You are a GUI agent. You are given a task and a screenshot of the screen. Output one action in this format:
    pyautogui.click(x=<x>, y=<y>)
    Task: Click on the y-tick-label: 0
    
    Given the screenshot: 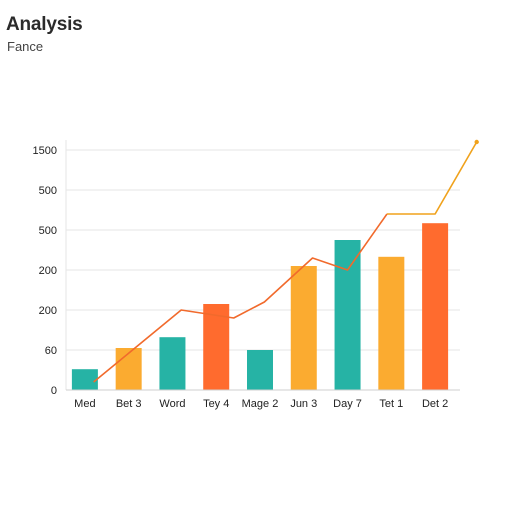 What is the action you would take?
    pyautogui.click(x=54, y=391)
    